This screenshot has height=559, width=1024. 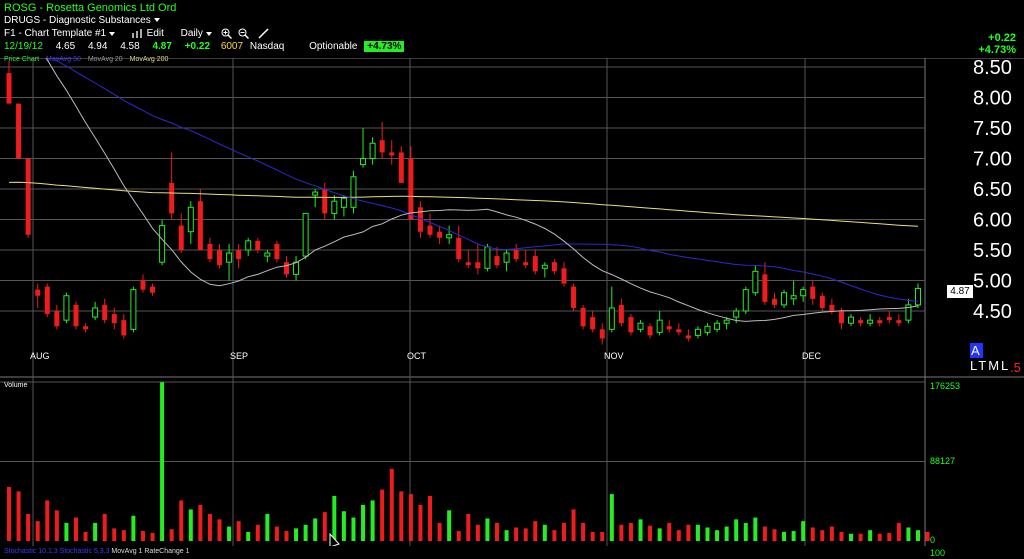 I want to click on legend-movavg1: MovAvg 1, so click(x=127, y=551).